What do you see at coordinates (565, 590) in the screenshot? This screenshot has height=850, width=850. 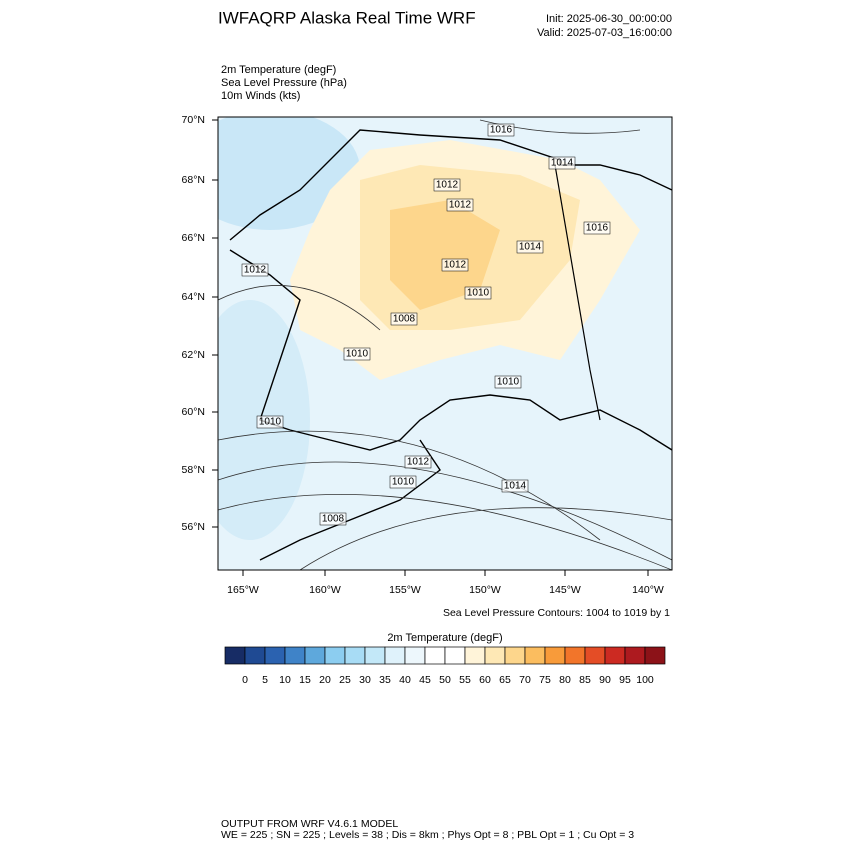 I see `lon-label: 145°W` at bounding box center [565, 590].